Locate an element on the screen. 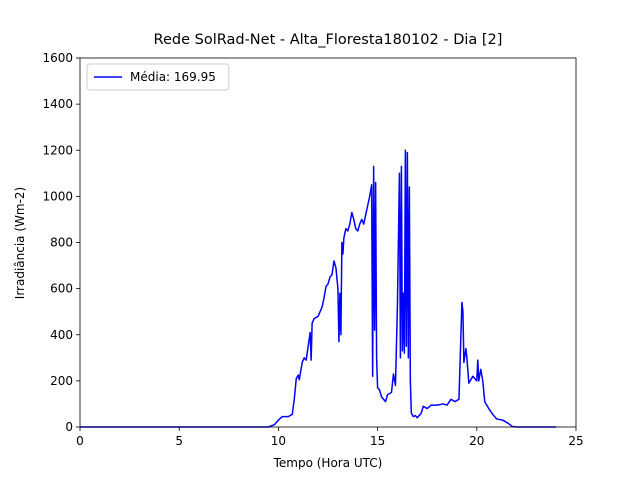 Image resolution: width=640 pixels, height=480 pixels. legend is located at coordinates (158, 77).